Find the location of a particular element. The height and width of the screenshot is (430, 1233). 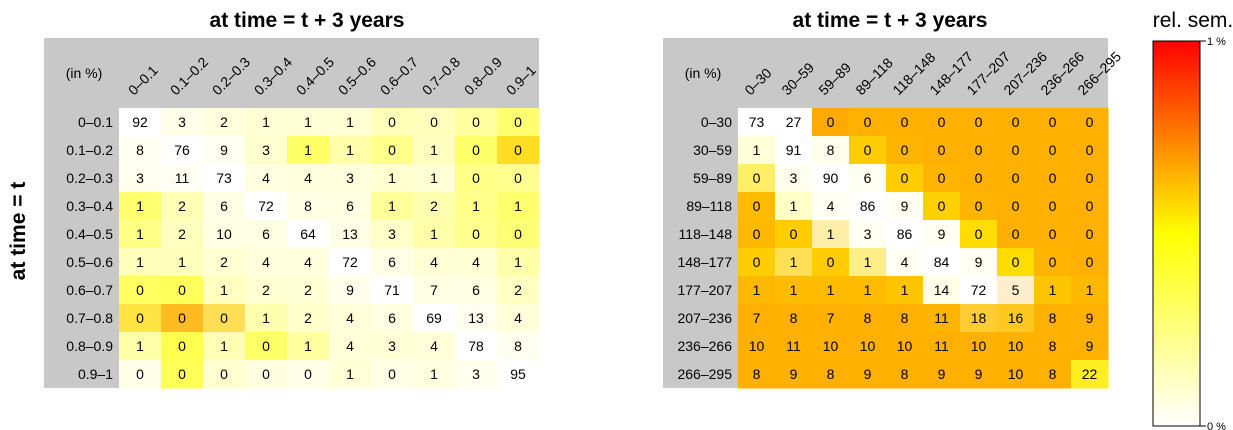

y-axis-title: at time = t is located at coordinates (18, 231).